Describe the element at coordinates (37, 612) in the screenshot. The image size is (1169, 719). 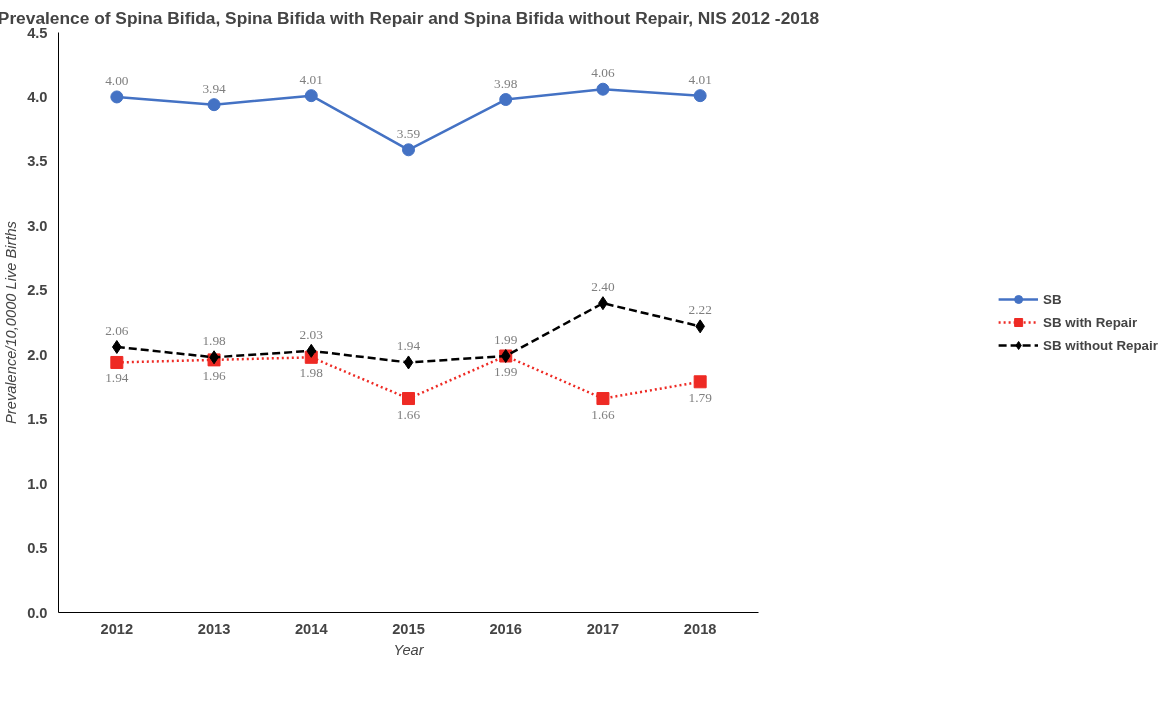
I see `y-tick-label: 0.0` at that location.